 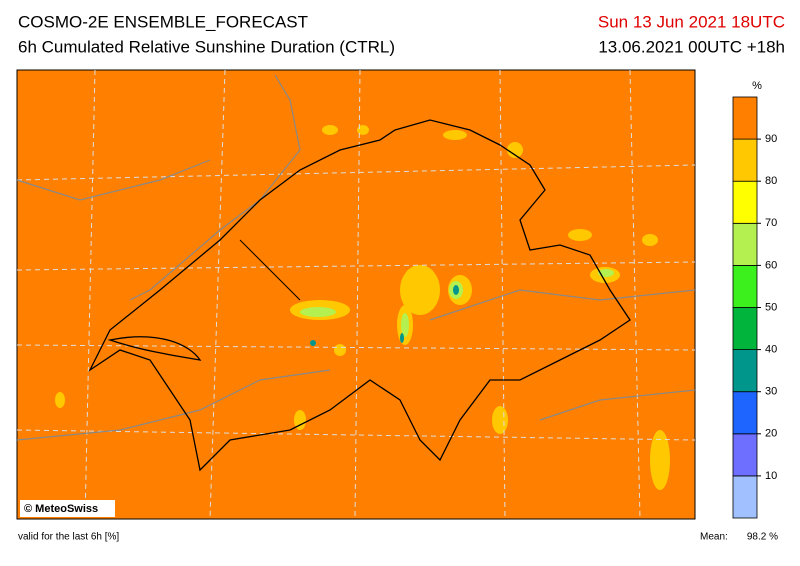 What do you see at coordinates (691, 21) in the screenshot?
I see `valid-time: Sun 13 Jun 2021 18UTC` at bounding box center [691, 21].